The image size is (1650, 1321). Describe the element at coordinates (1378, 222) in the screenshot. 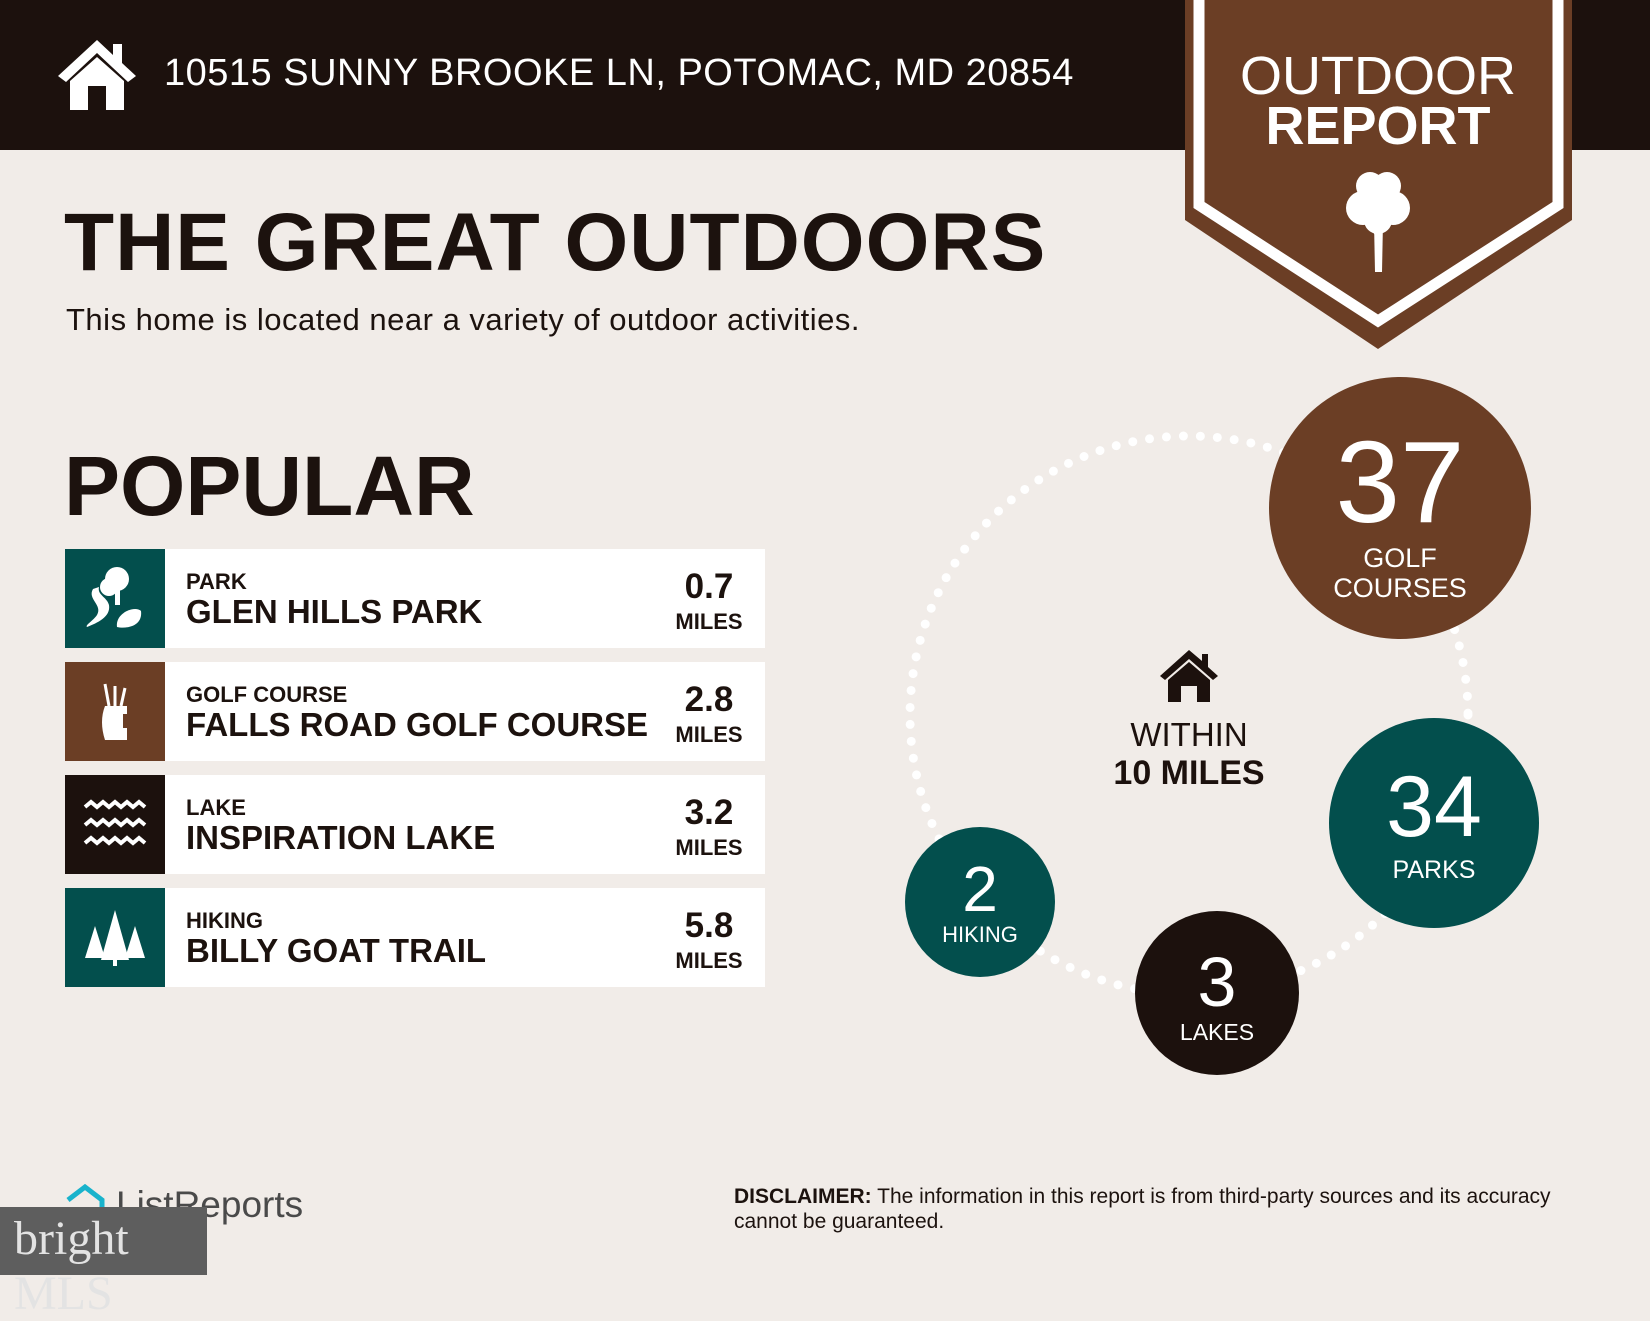

I see `tree-icon` at that location.